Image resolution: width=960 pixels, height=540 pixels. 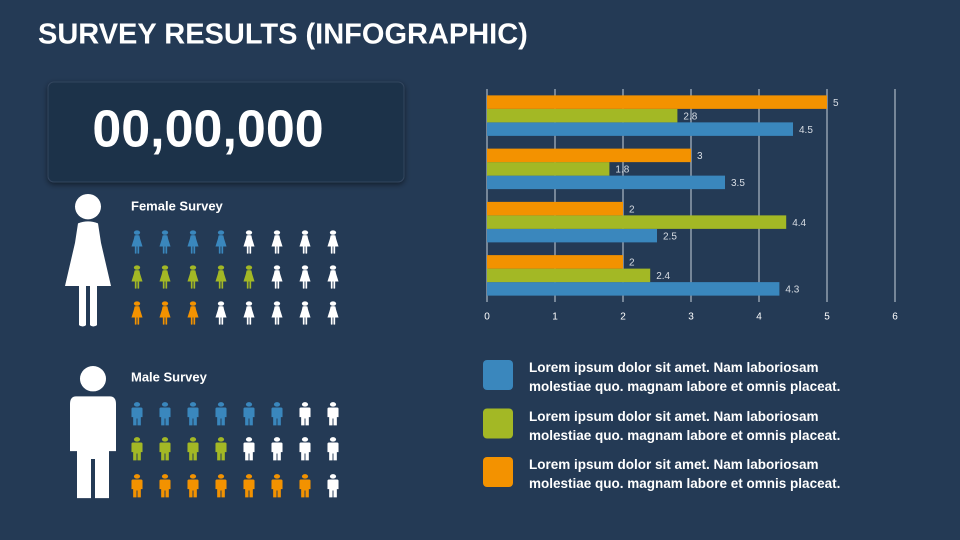 What do you see at coordinates (895, 317) in the screenshot?
I see `x-tick-label: 6` at bounding box center [895, 317].